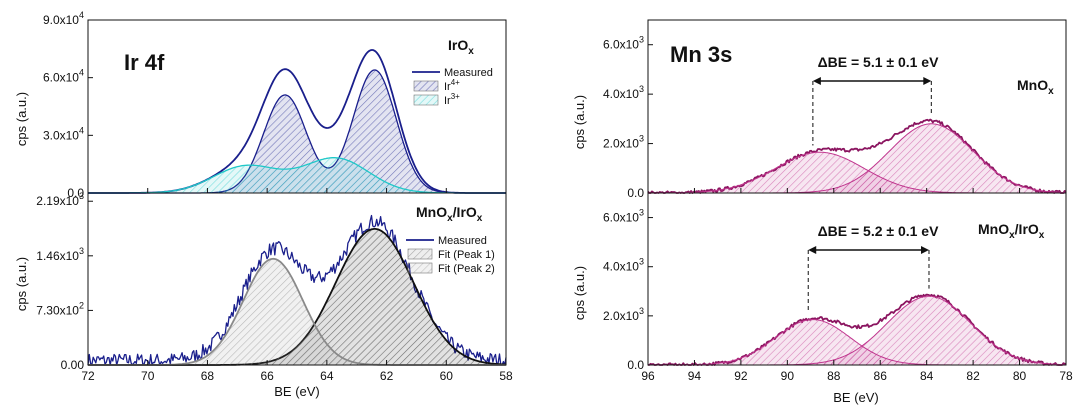 This screenshot has height=405, width=1074. Describe the element at coordinates (788, 376) in the screenshot. I see `x-tick-label-3-3: 90` at that location.